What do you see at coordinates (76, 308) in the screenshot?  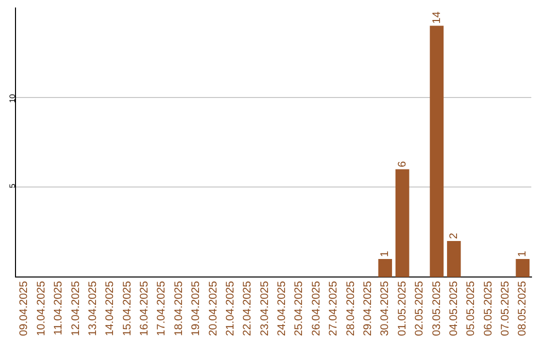 I see `x-tick-label: 12.04.2025` at bounding box center [76, 308].